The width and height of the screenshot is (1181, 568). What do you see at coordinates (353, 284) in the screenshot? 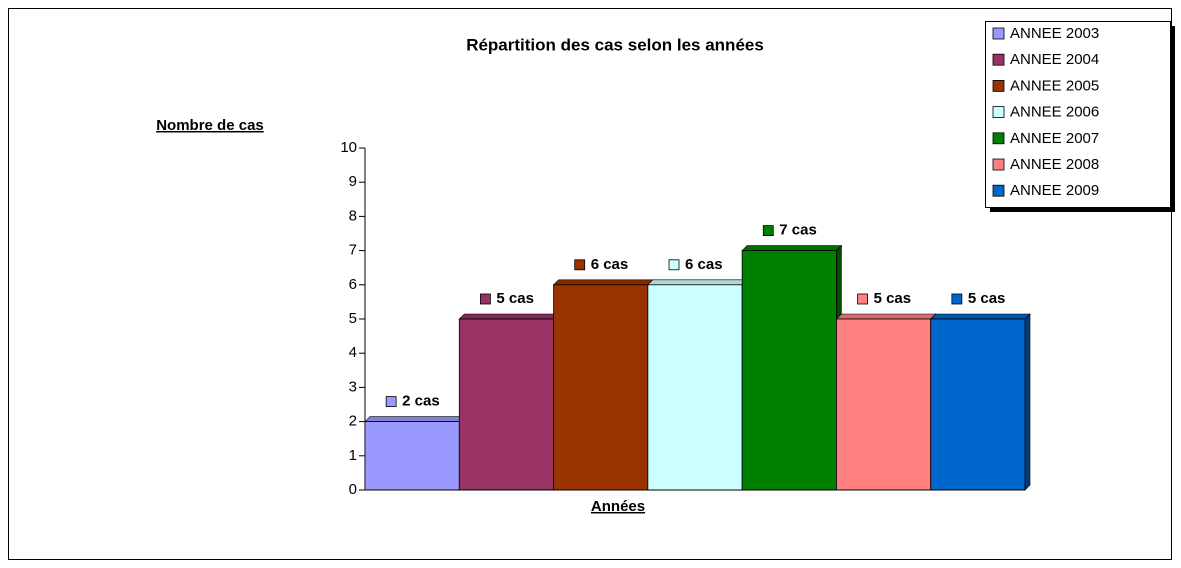
I see `y-tick-label: 6` at bounding box center [353, 284].